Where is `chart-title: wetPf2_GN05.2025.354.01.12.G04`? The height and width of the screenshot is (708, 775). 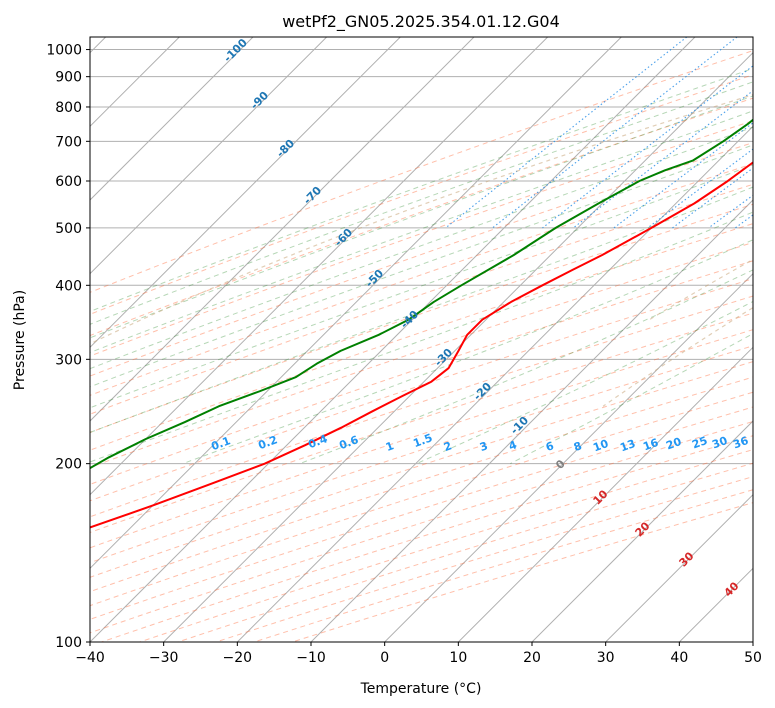 chart-title: wetPf2_GN05.2025.354.01.12.G04 is located at coordinates (421, 22).